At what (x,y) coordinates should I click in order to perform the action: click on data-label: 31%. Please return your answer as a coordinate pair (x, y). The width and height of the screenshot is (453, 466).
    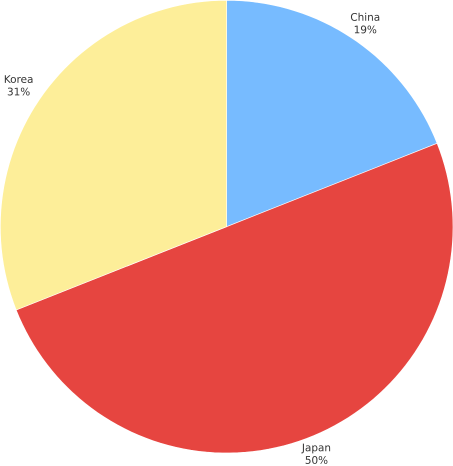
    Looking at the image, I should click on (19, 92).